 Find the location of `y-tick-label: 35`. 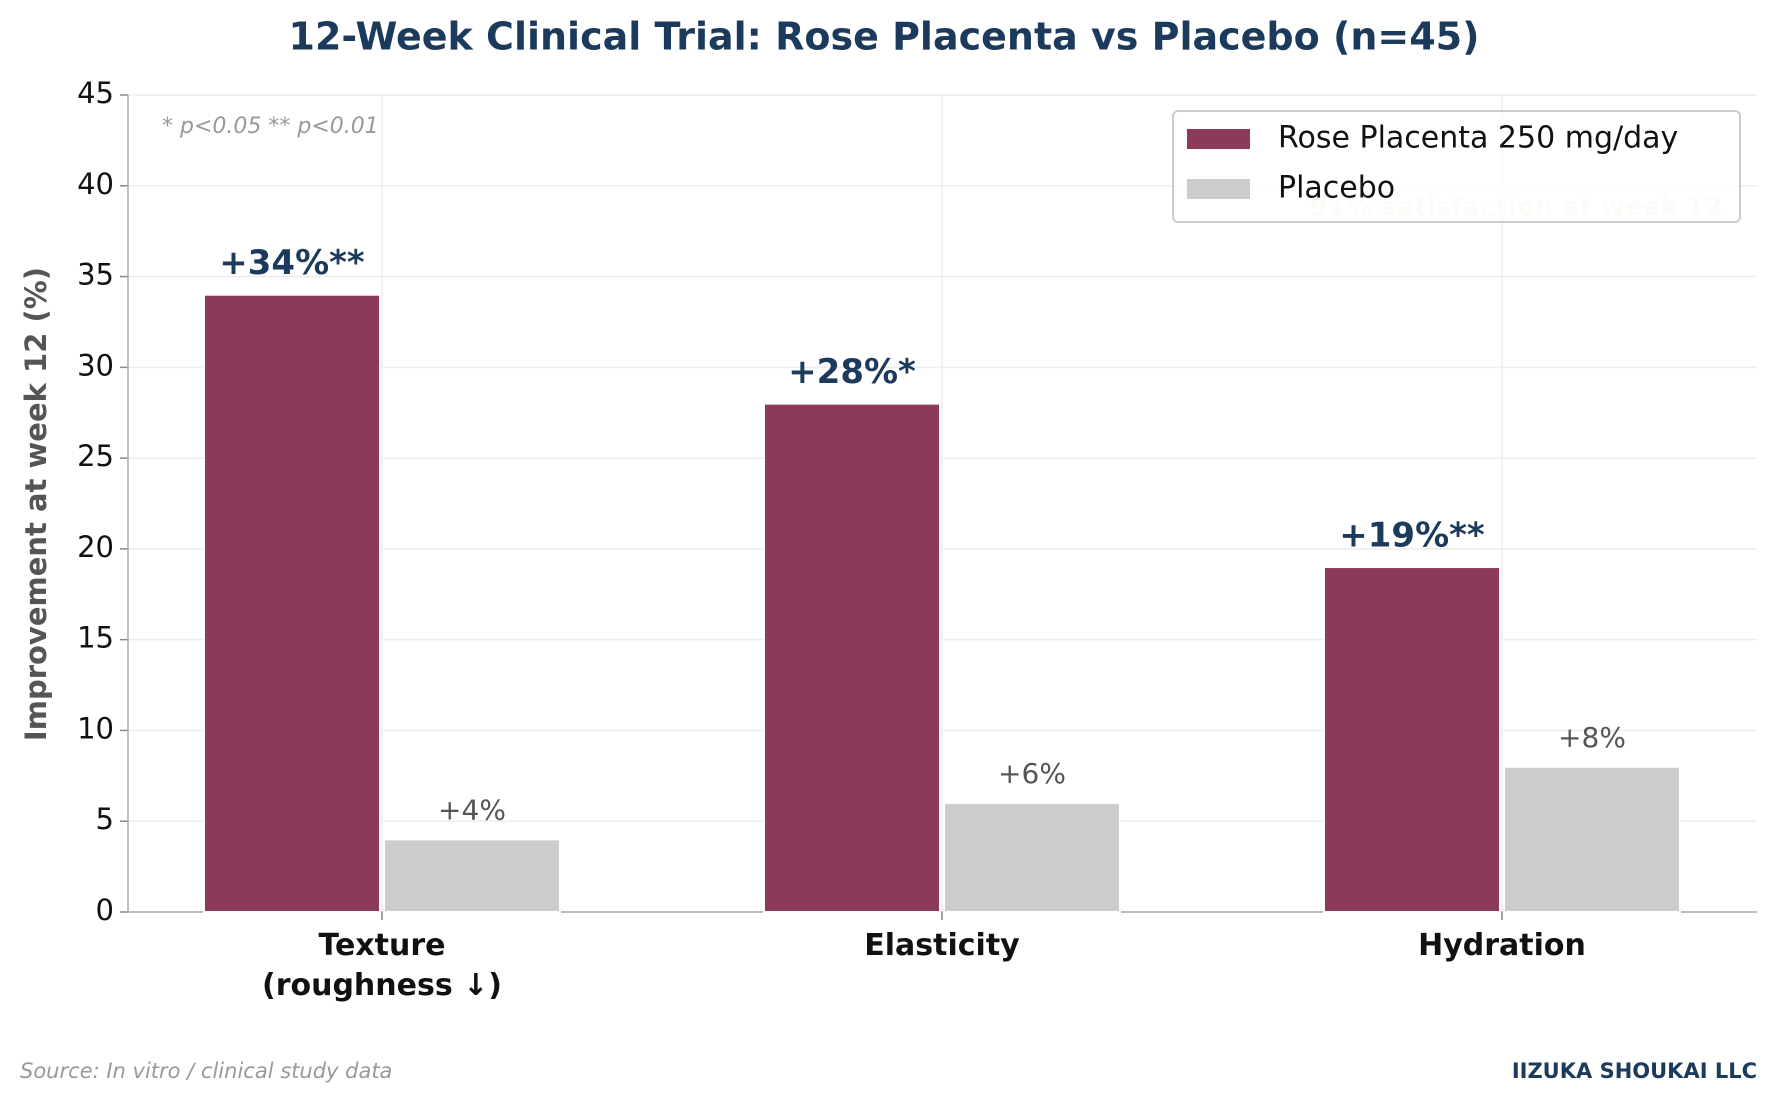

y-tick-label: 35 is located at coordinates (95, 275).